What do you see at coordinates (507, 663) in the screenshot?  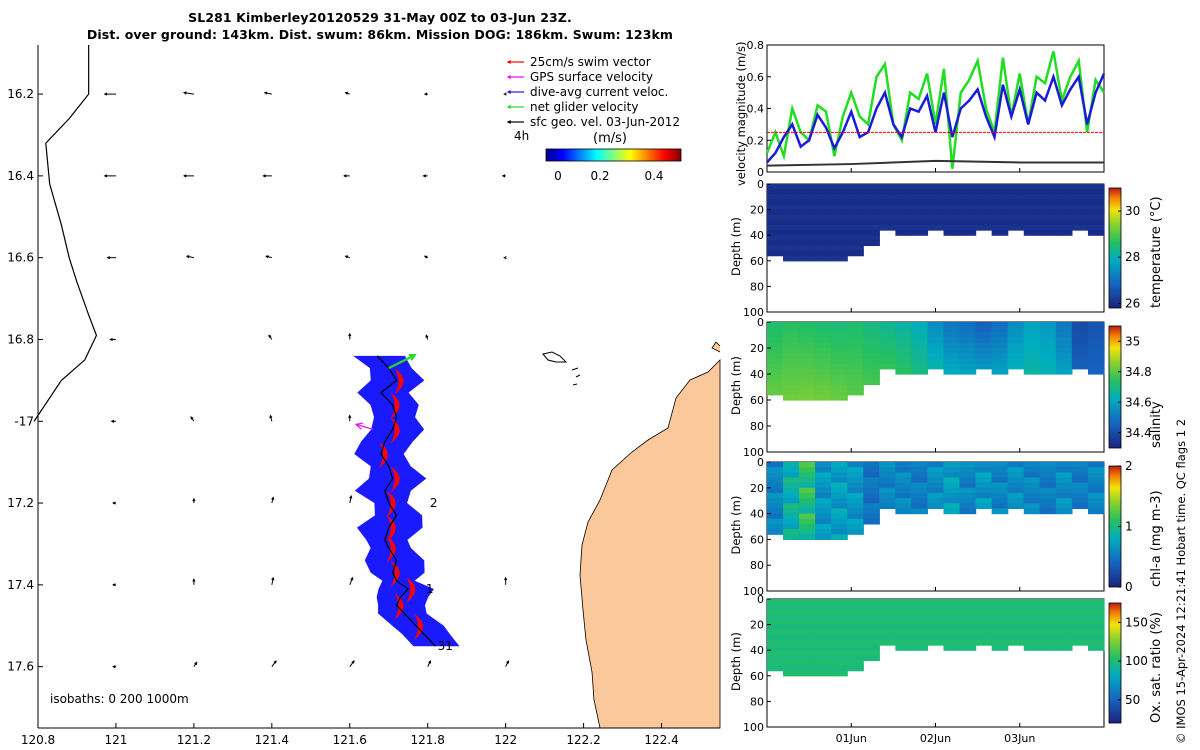 I see `sfc-geo-vector` at bounding box center [507, 663].